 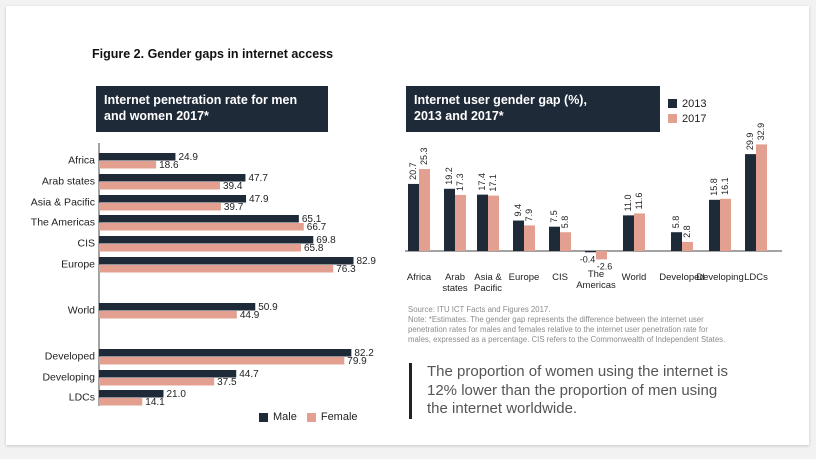 I want to click on bar-male-the-americas, so click(x=199, y=219).